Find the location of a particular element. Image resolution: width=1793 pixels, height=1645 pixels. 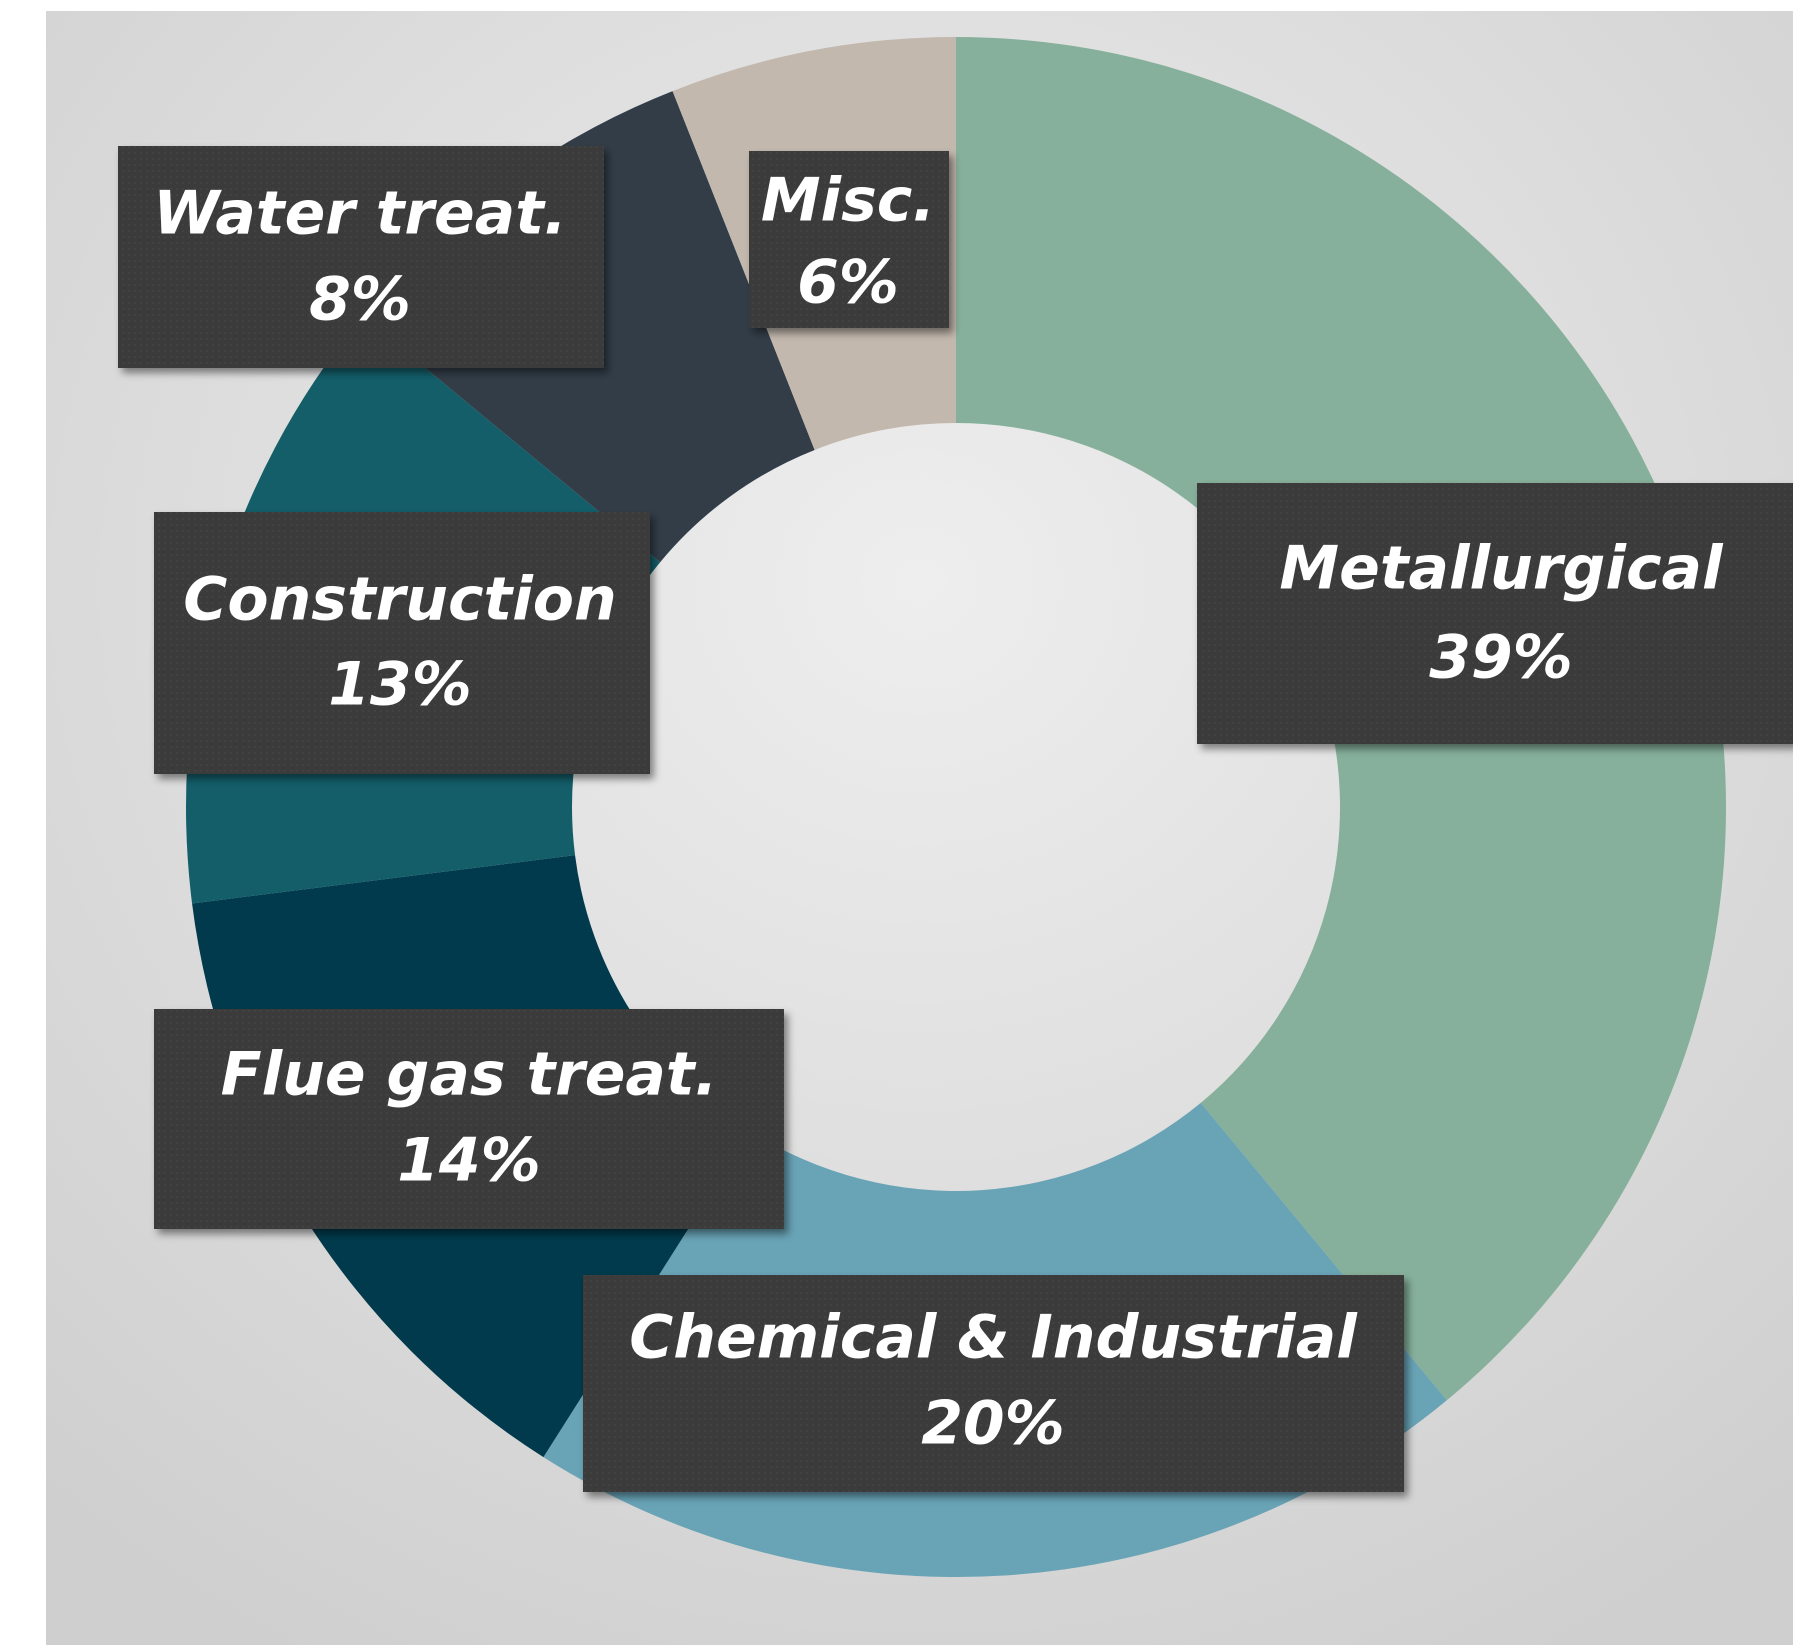

category-label: Misc. is located at coordinates (848, 201).